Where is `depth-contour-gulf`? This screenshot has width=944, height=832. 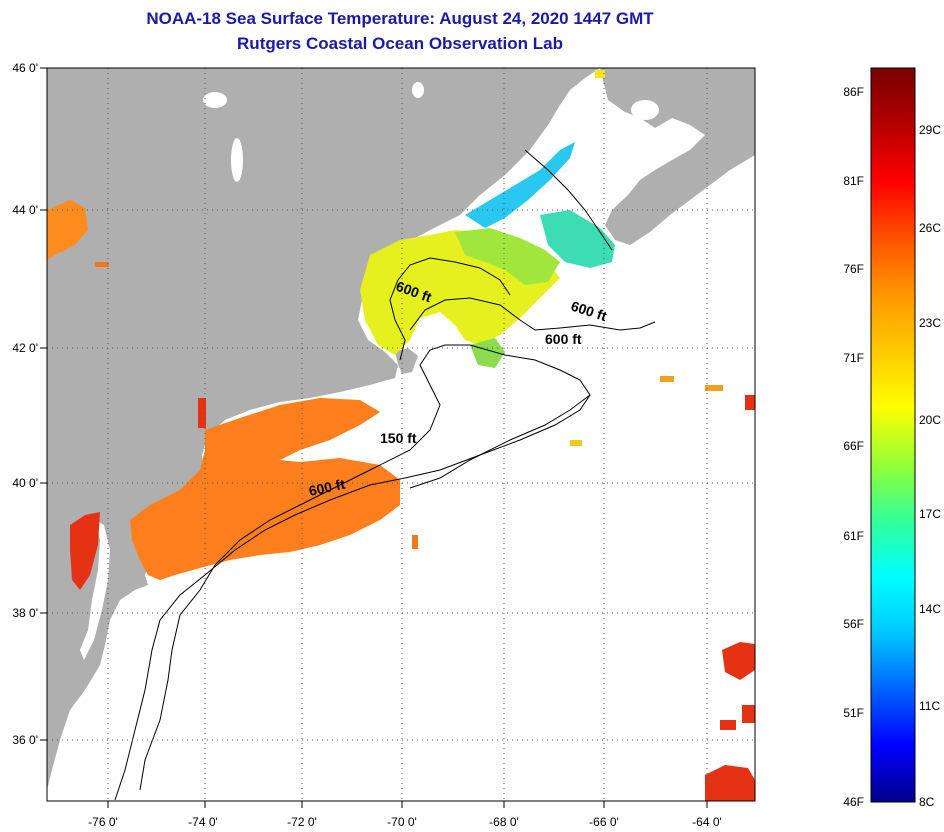
depth-contour-gulf is located at coordinates (532, 314).